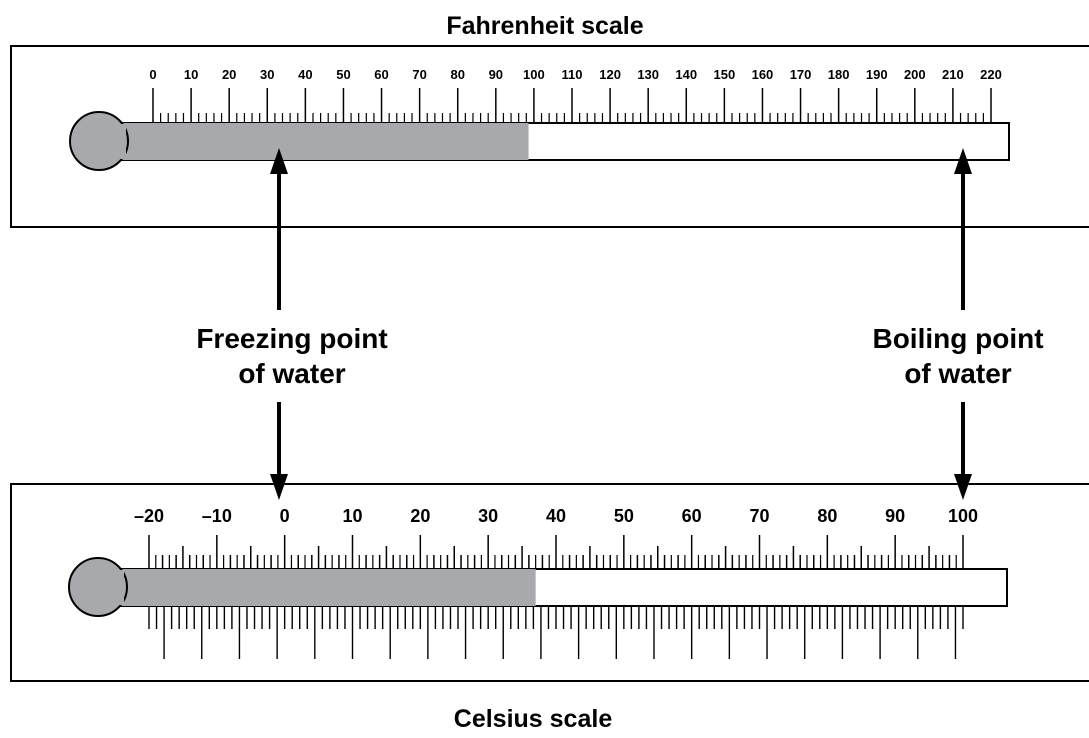 This screenshot has height=738, width=1089. I want to click on fahrenheit-tick-label: 0, so click(152, 74).